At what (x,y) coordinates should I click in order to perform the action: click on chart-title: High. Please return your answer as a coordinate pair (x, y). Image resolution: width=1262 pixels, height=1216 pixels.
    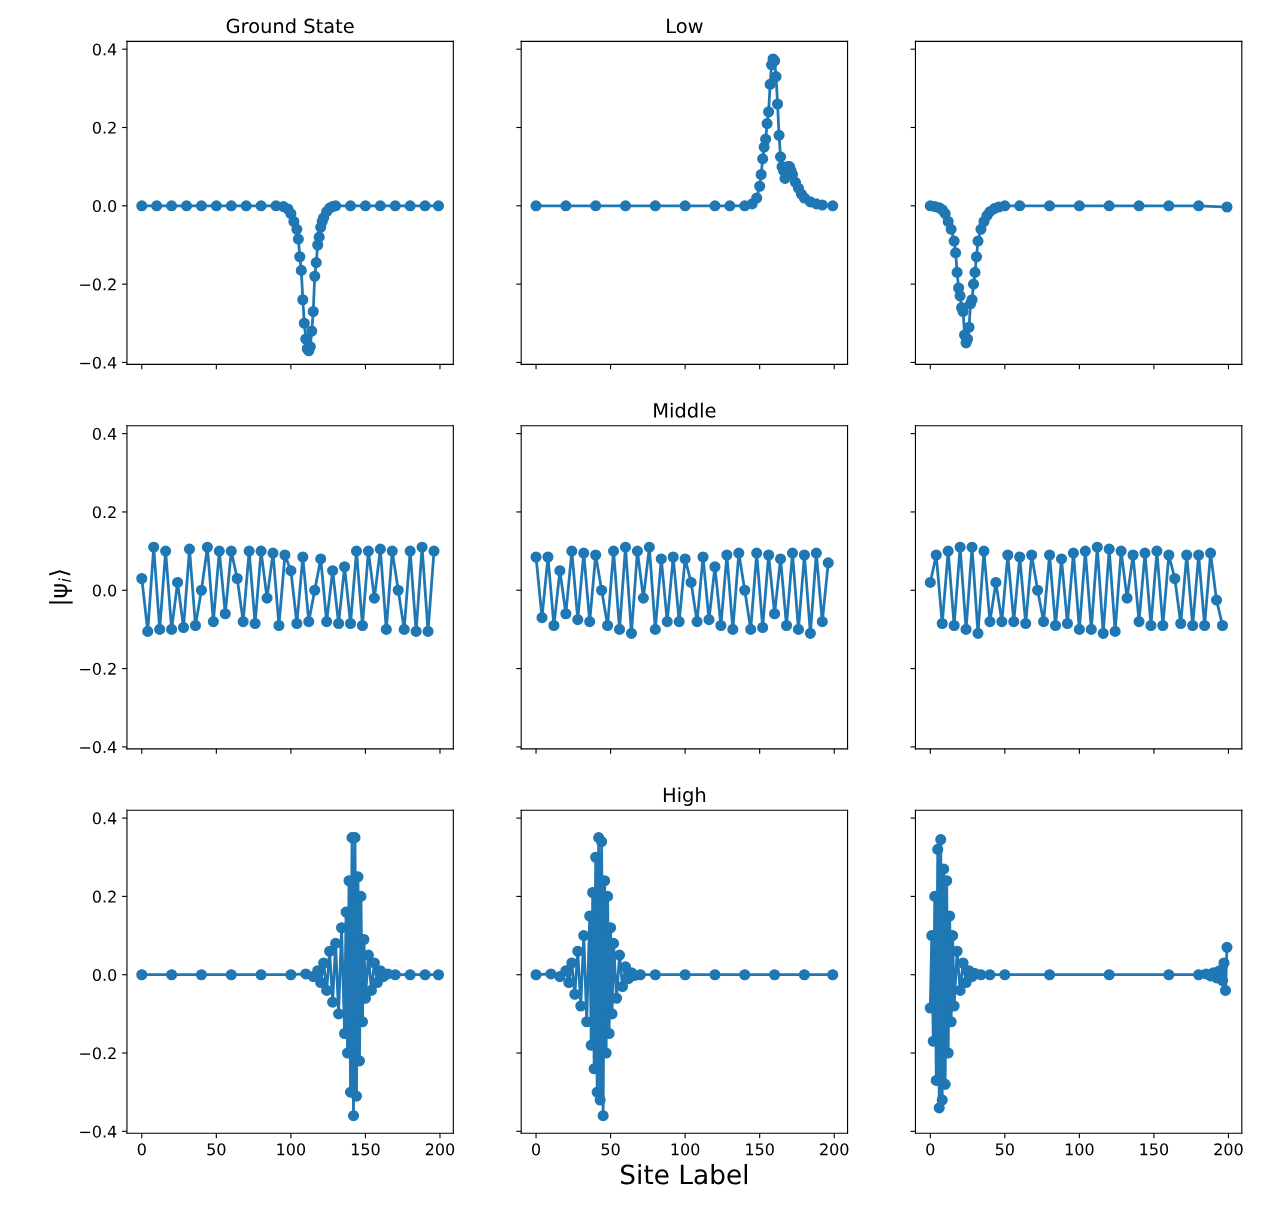
    Looking at the image, I should click on (684, 796).